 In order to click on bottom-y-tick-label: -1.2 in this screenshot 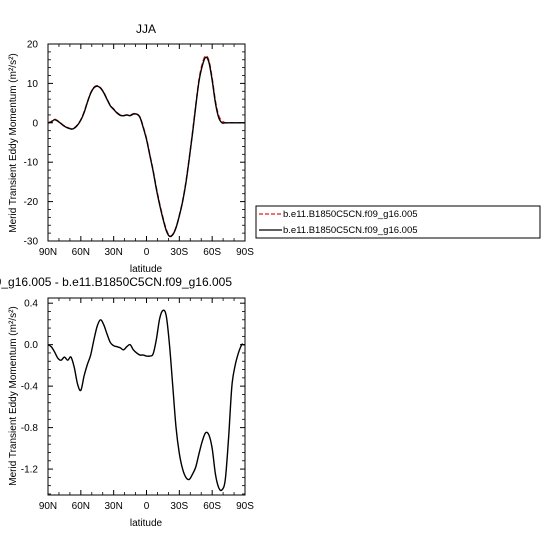, I will do `click(30, 470)`.